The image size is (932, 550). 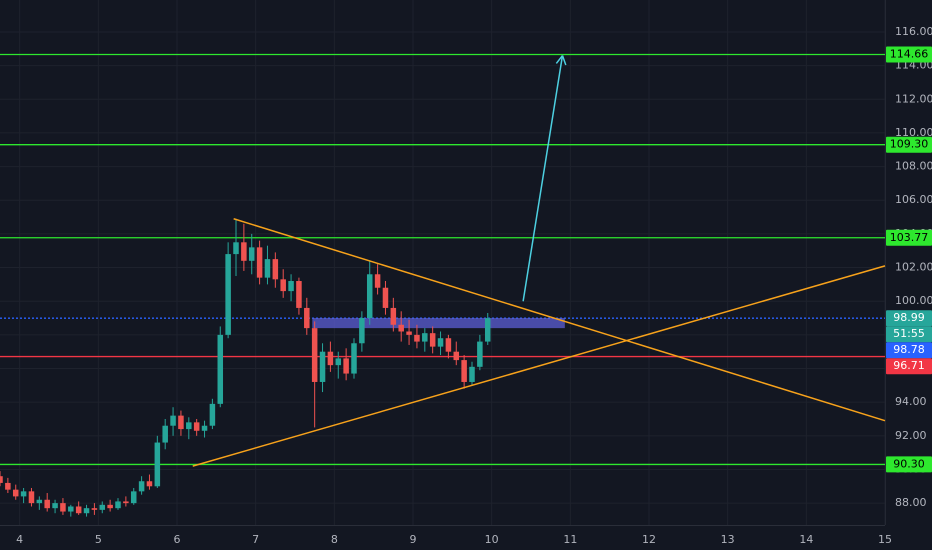 I want to click on price-tag-label: 96.71, so click(x=909, y=365).